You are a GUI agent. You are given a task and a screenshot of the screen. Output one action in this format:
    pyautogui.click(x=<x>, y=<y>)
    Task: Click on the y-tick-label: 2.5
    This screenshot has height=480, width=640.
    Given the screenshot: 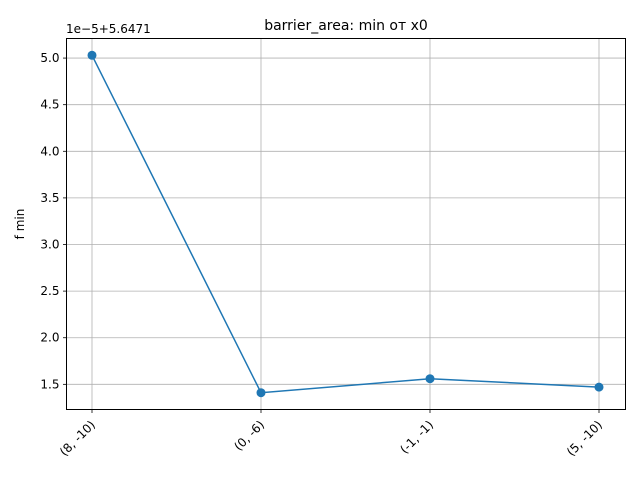 What is the action you would take?
    pyautogui.click(x=49, y=291)
    